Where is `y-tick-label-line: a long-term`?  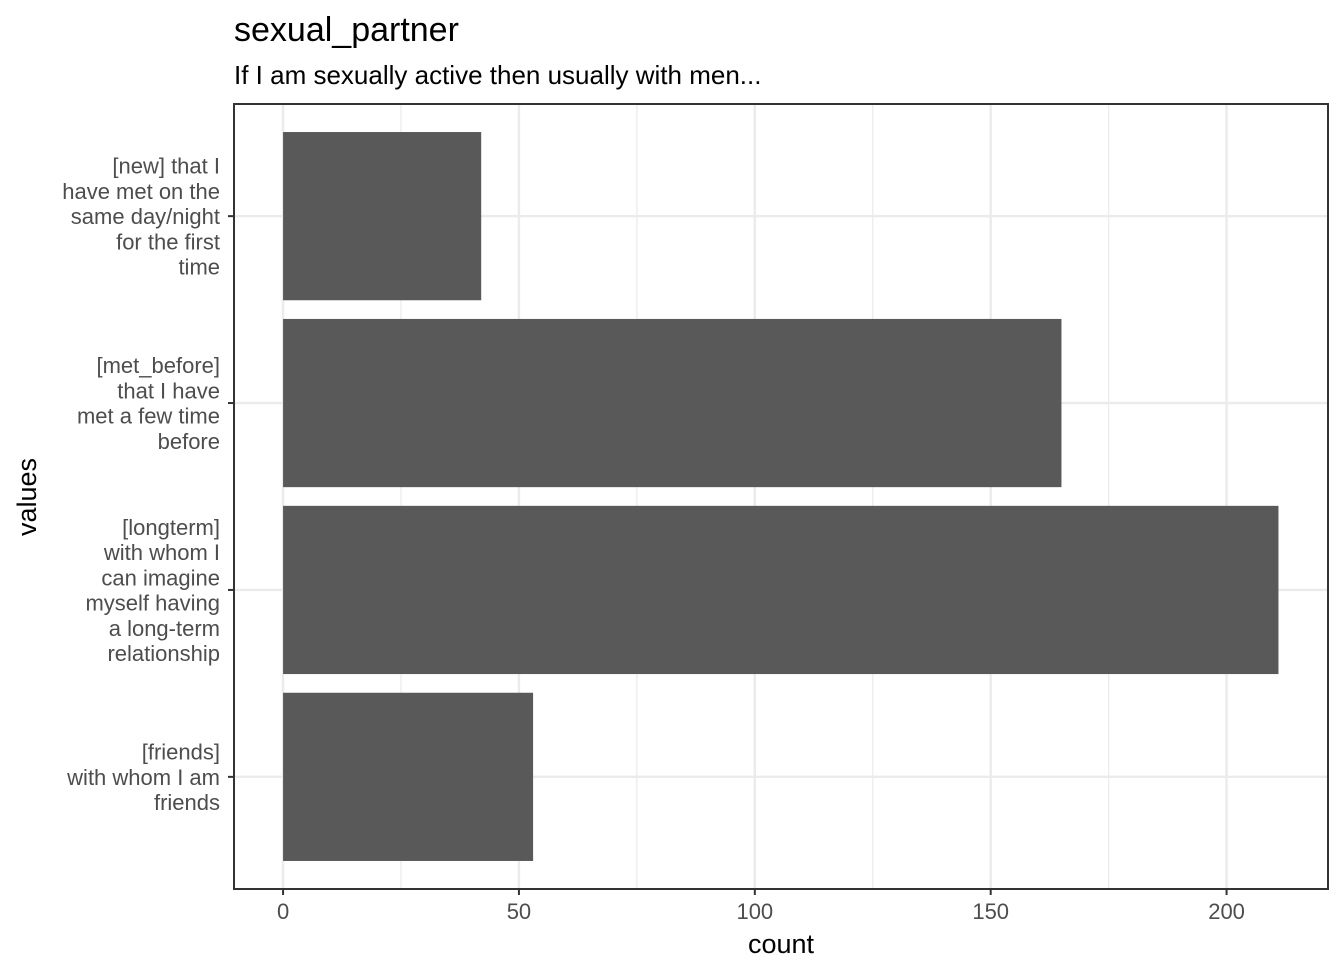
y-tick-label-line: a long-term is located at coordinates (164, 628).